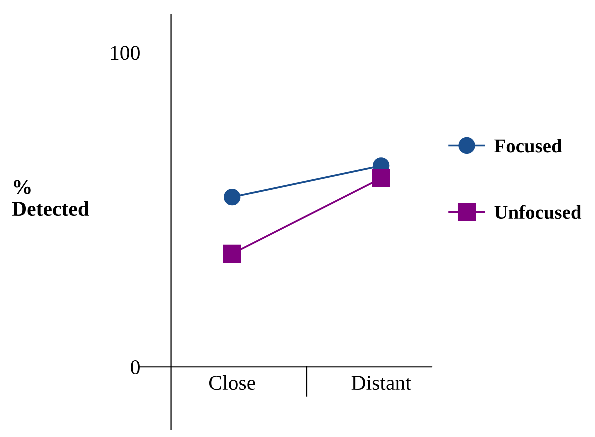 This screenshot has height=437, width=595. What do you see at coordinates (538, 212) in the screenshot?
I see `legend-label: Unfocused` at bounding box center [538, 212].